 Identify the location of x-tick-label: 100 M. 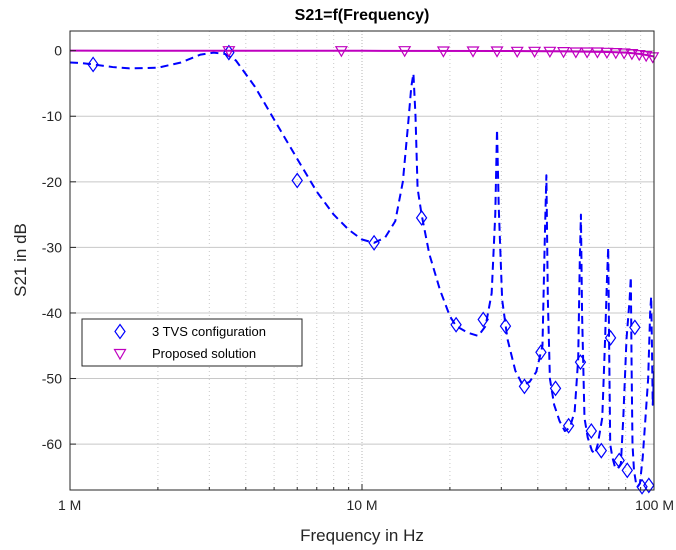
(654, 505).